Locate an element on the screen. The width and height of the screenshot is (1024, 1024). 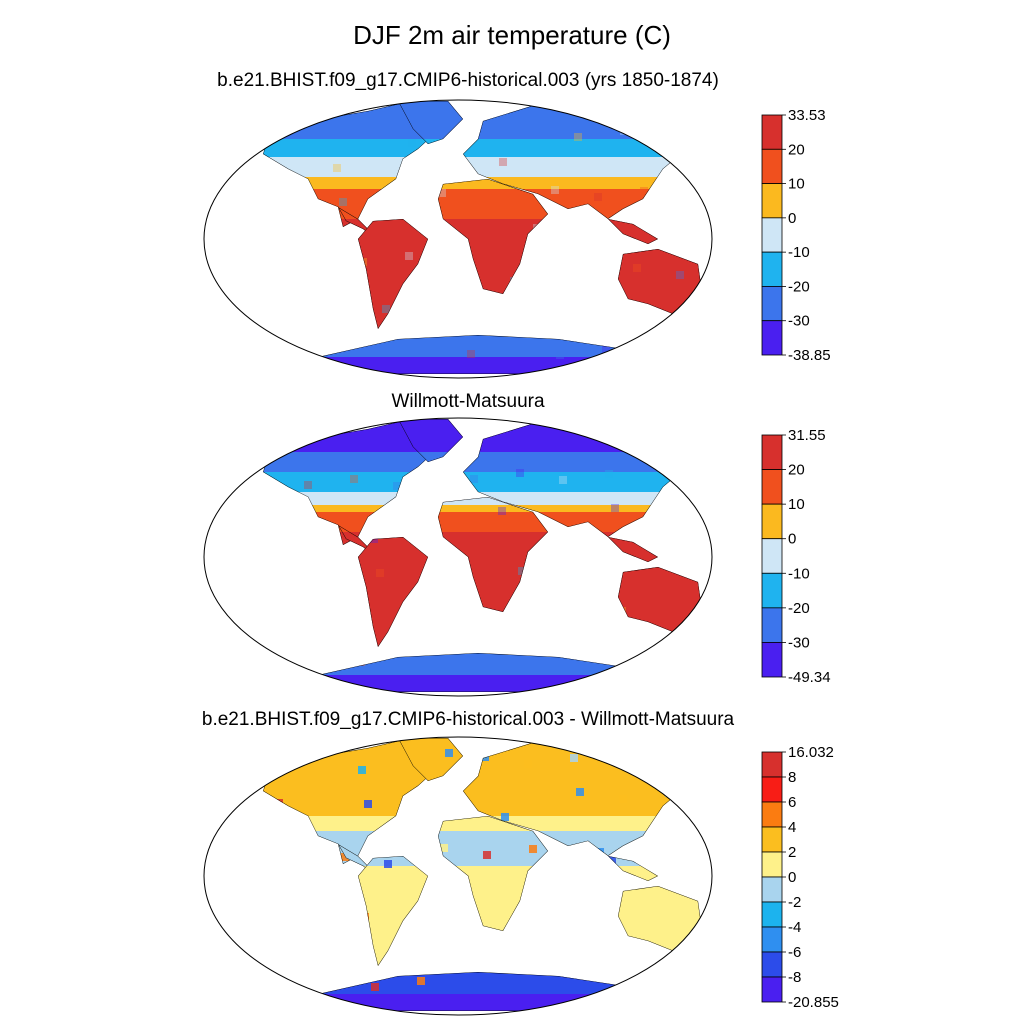
colorbar-label: -4 is located at coordinates (794, 927).